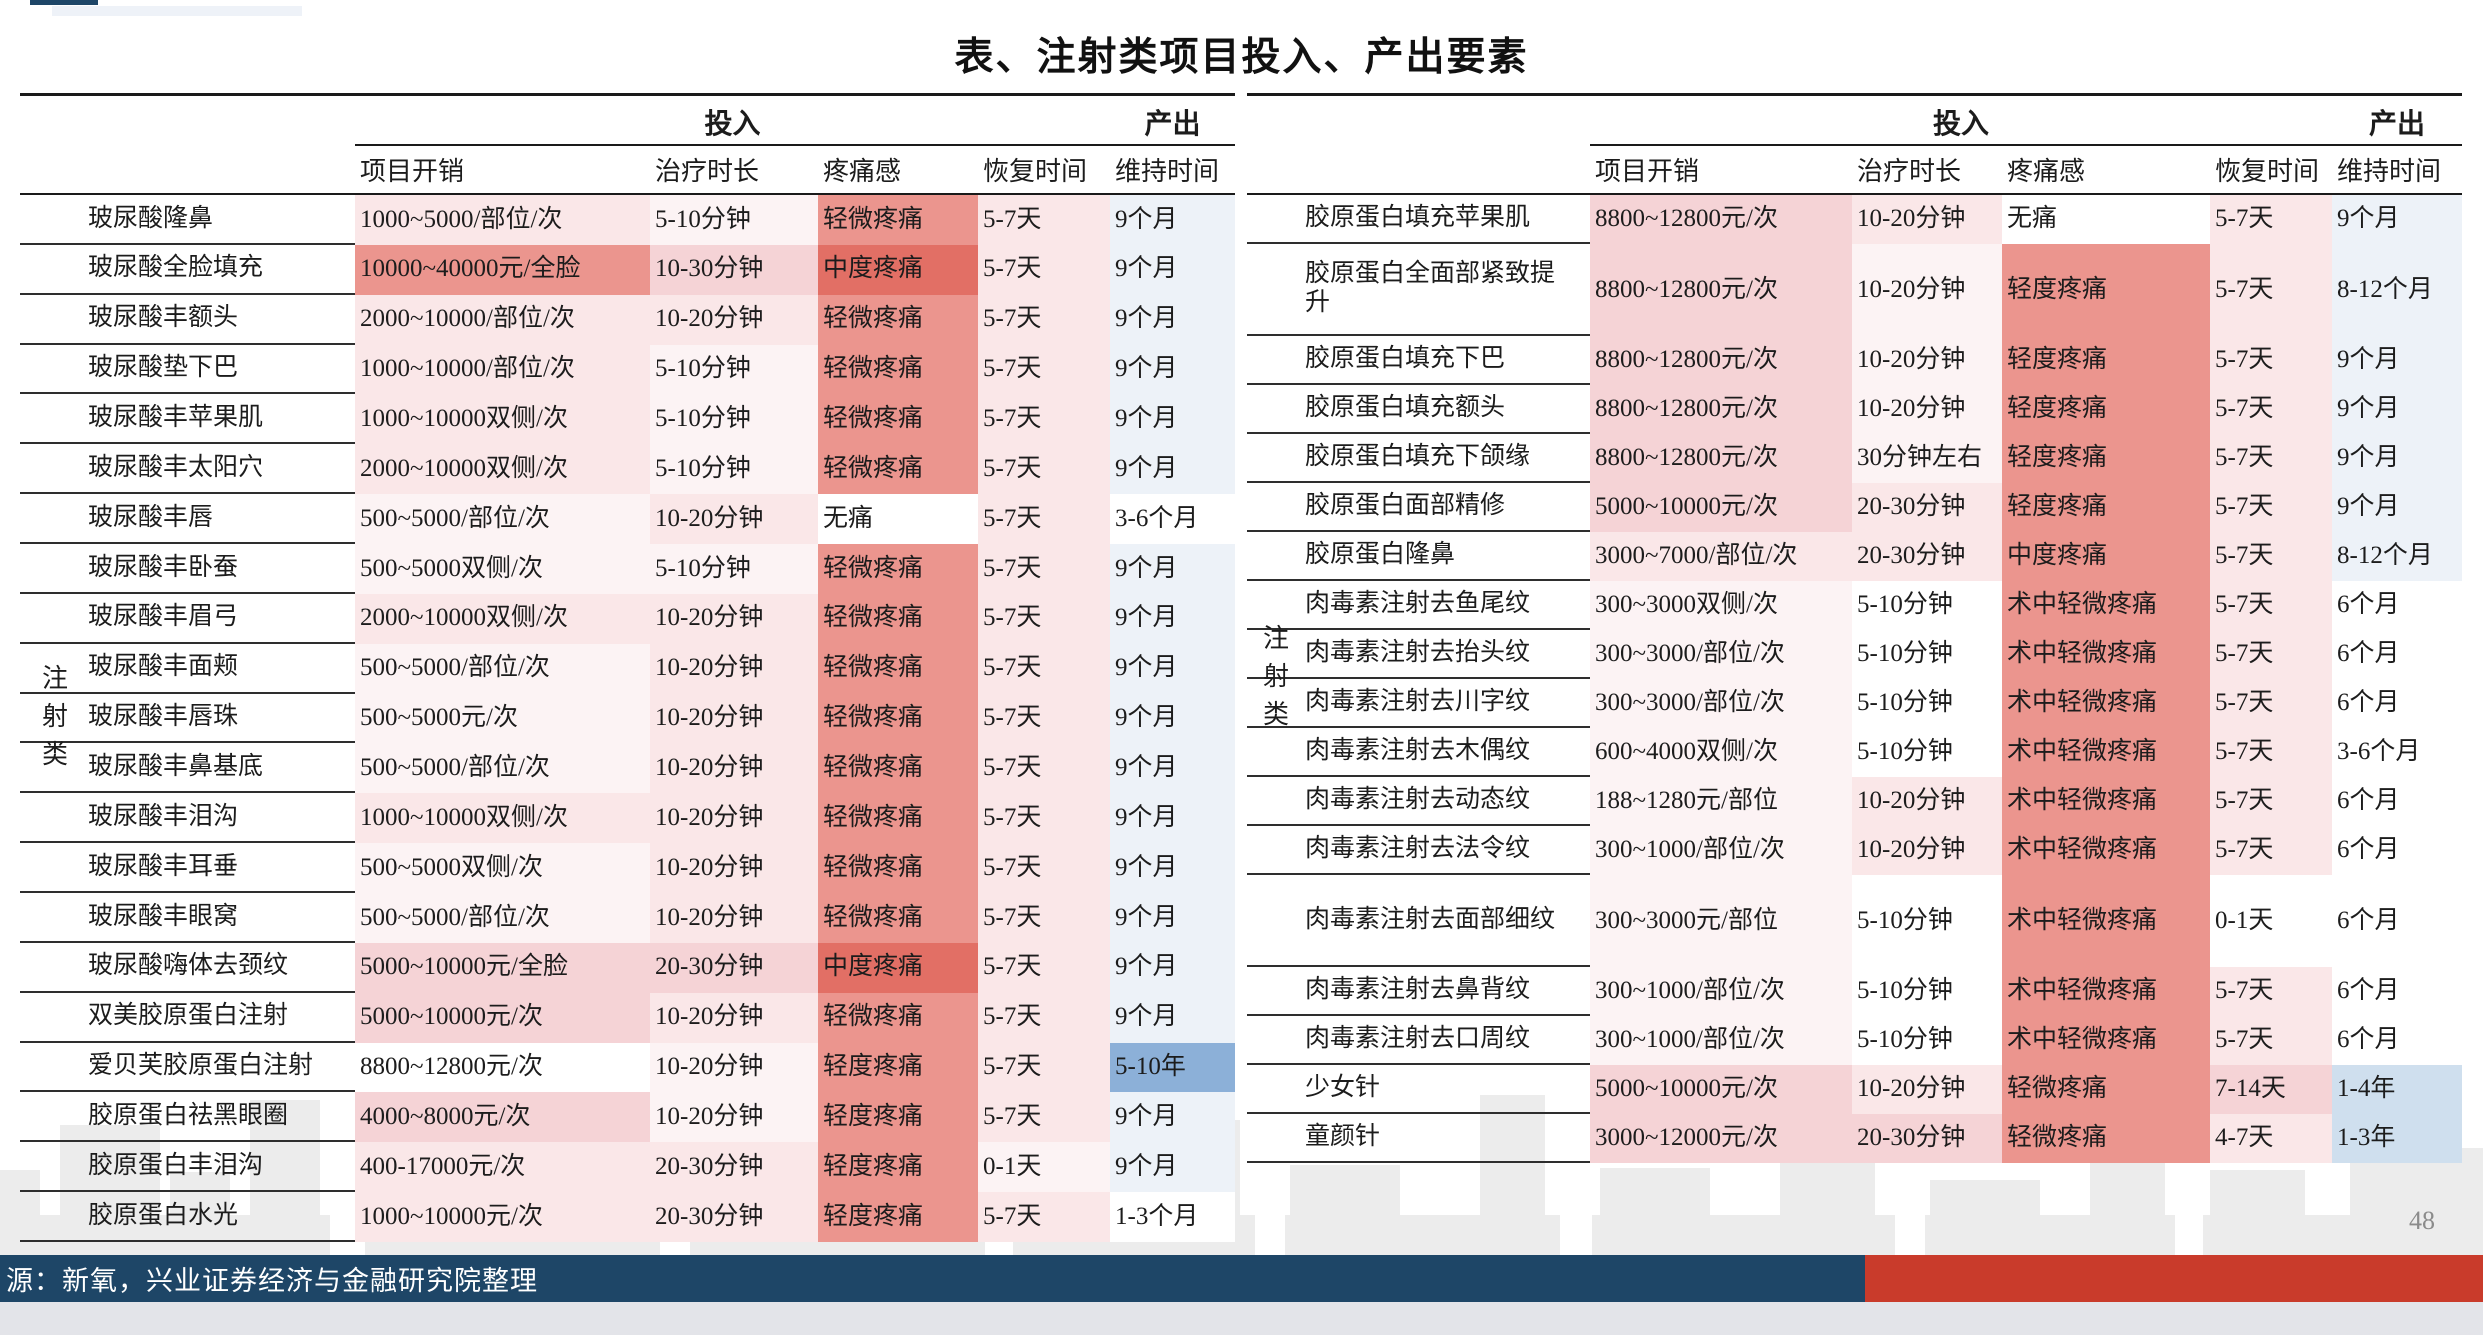 Image resolution: width=2483 pixels, height=1335 pixels. What do you see at coordinates (412, 171) in the screenshot?
I see `column-header-cost: 项目开销` at bounding box center [412, 171].